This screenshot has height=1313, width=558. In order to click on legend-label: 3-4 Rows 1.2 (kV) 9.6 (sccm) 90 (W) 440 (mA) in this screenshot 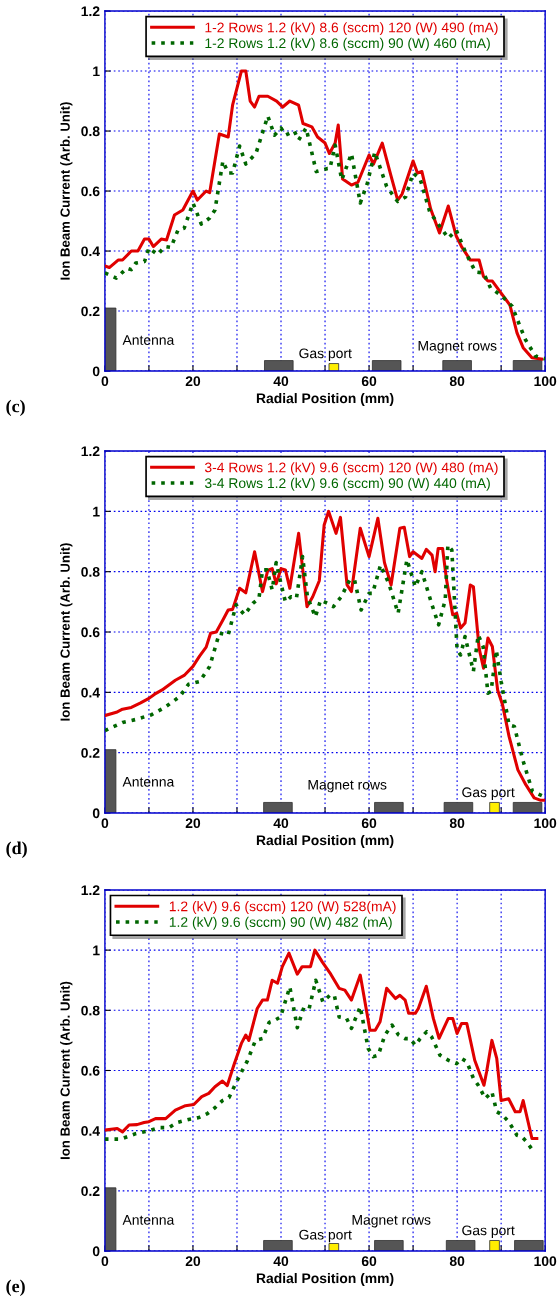, I will do `click(347, 484)`.